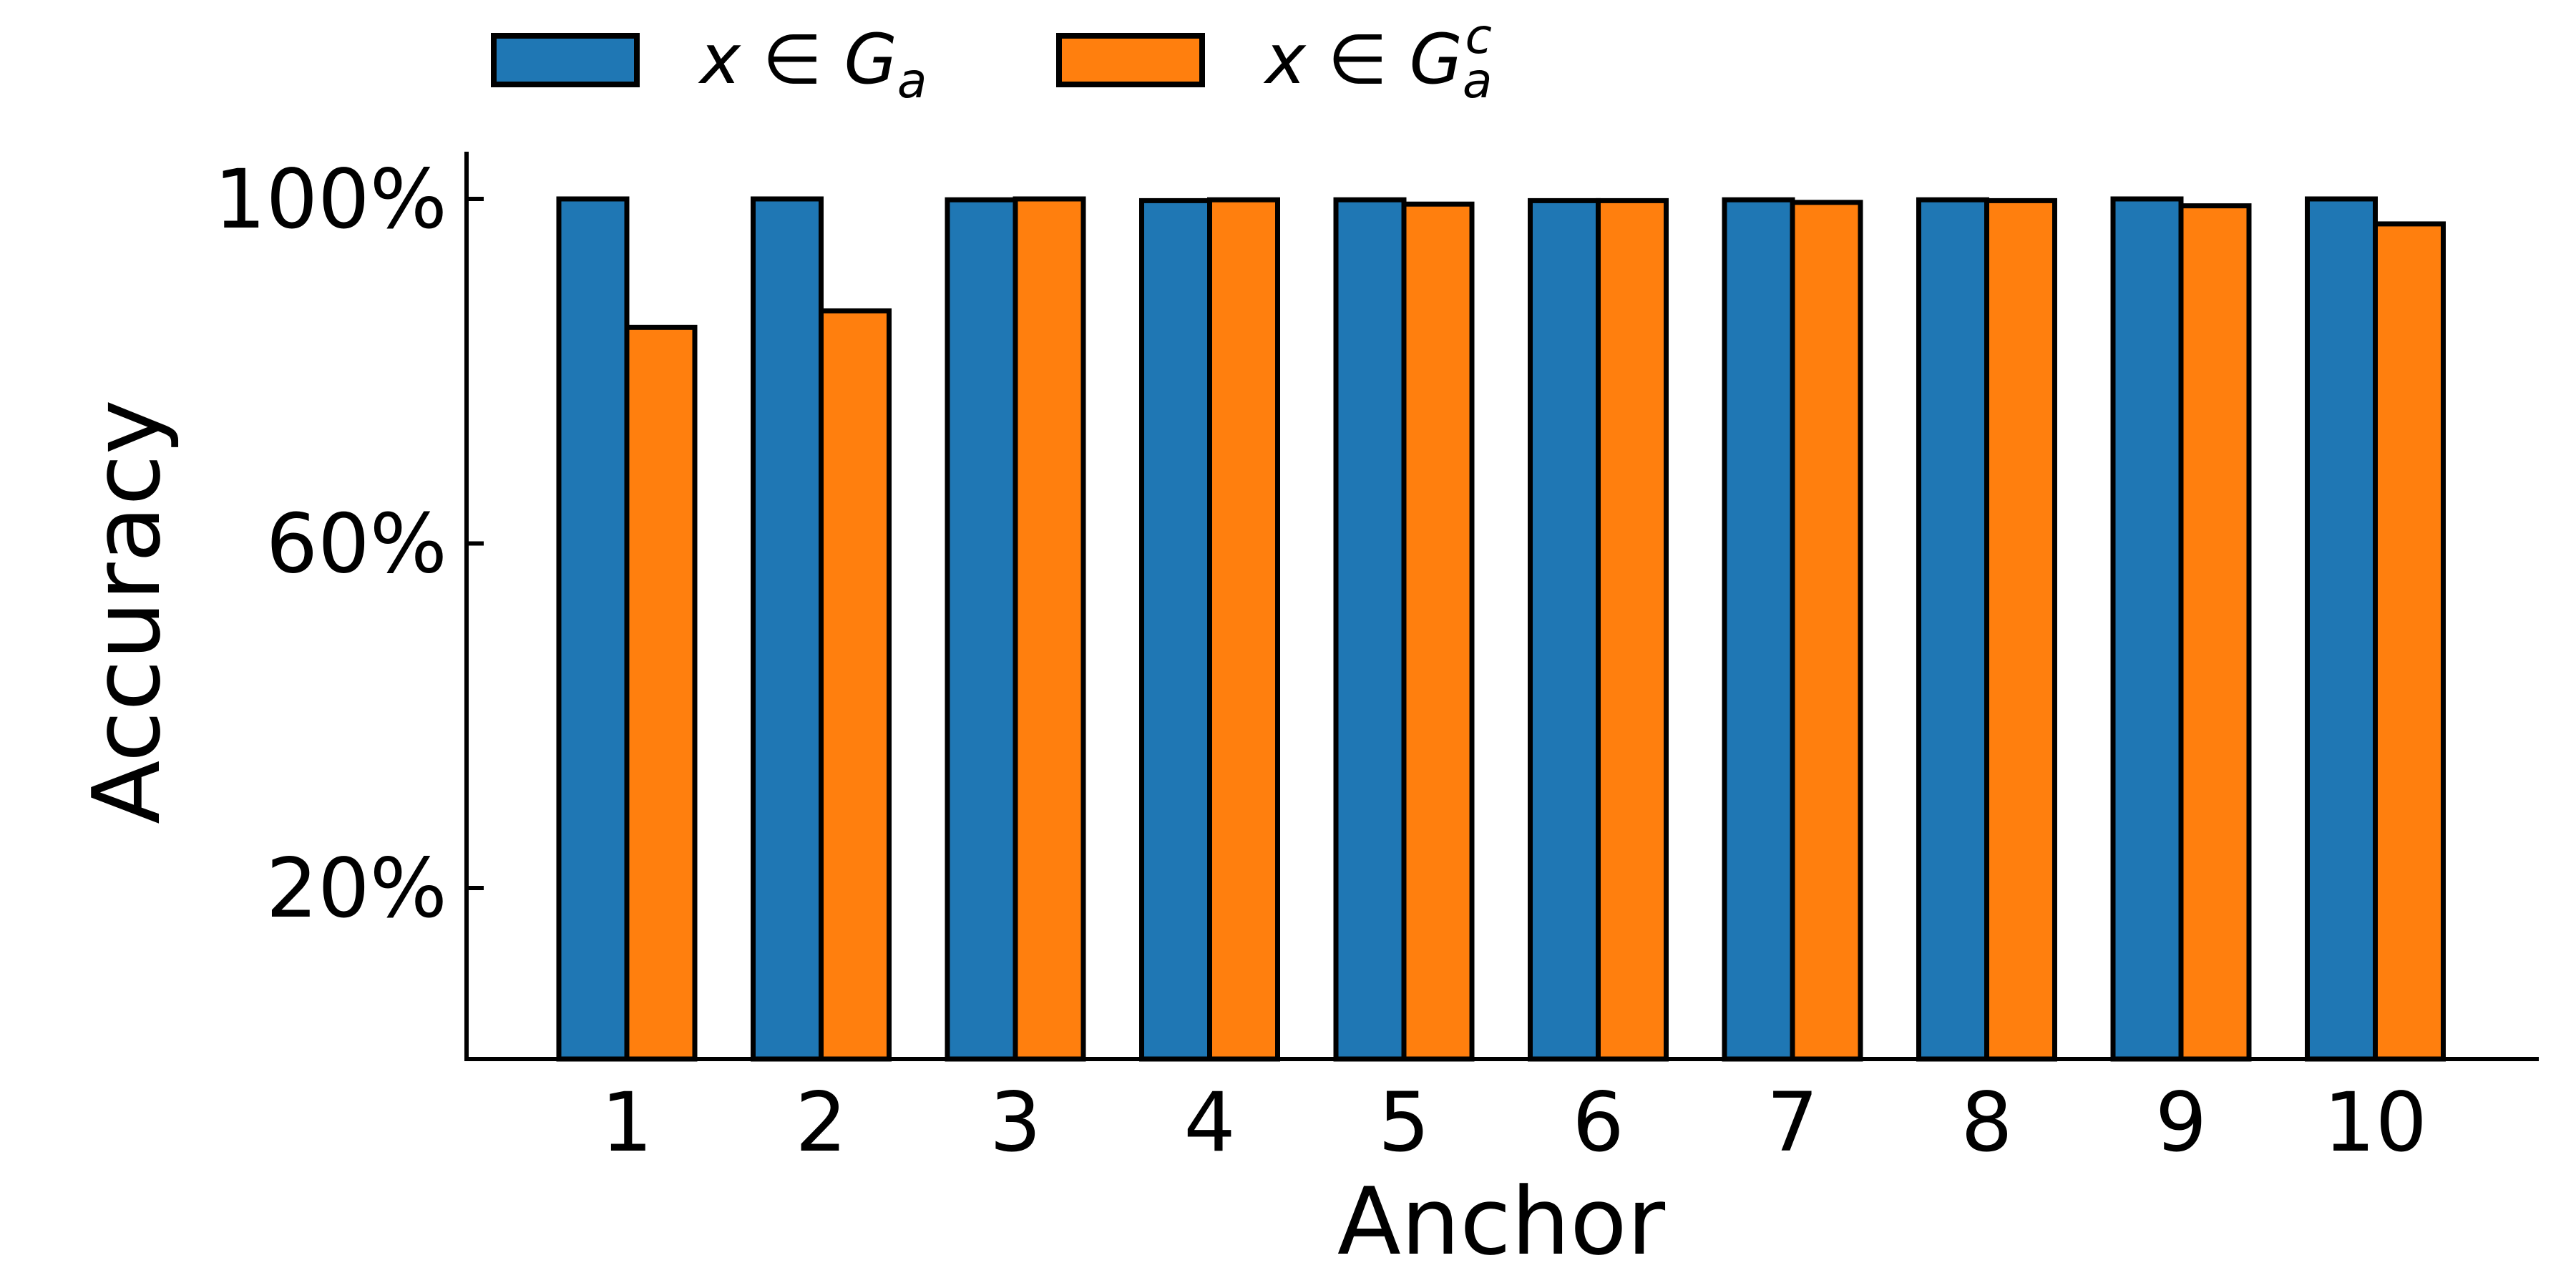  I want to click on legend-label-series-2: x ∈ Gac, so click(1378, 59).